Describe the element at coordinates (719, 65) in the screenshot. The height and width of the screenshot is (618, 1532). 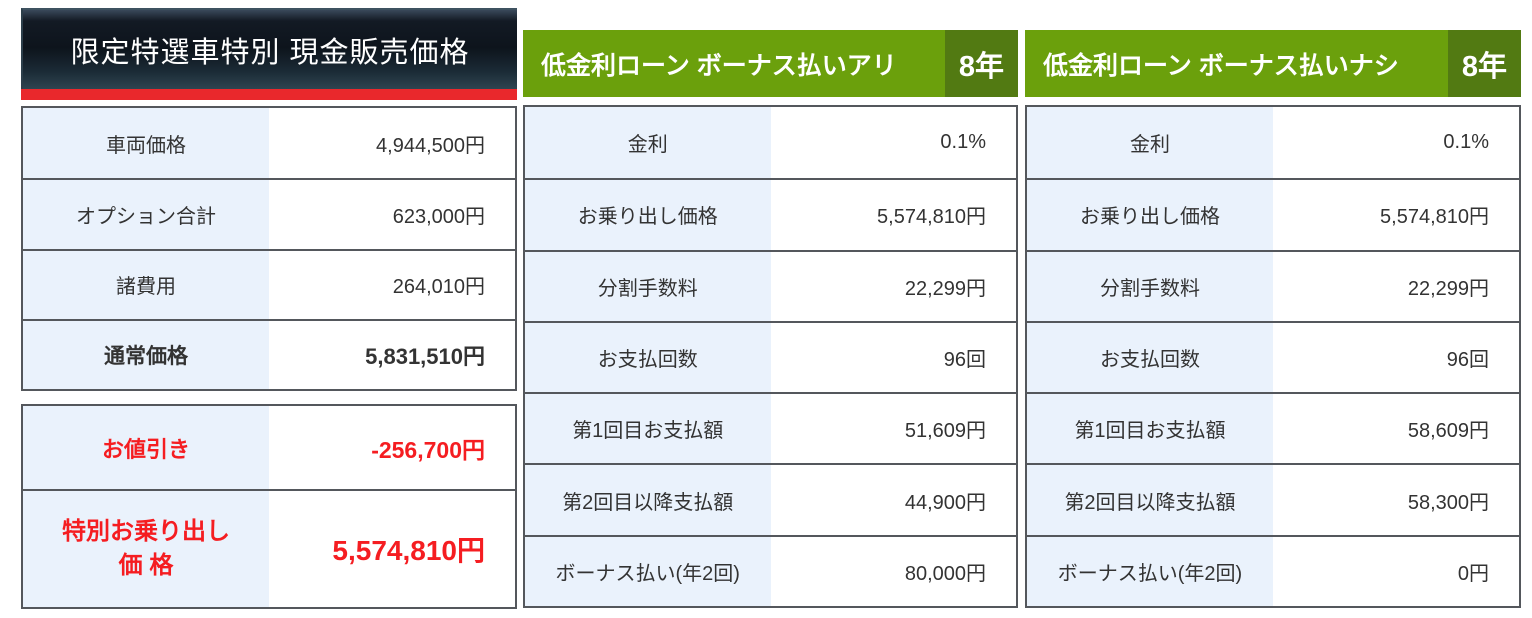
I see `loan-panel-title: 低金利ローン ボーナス払いアリ` at that location.